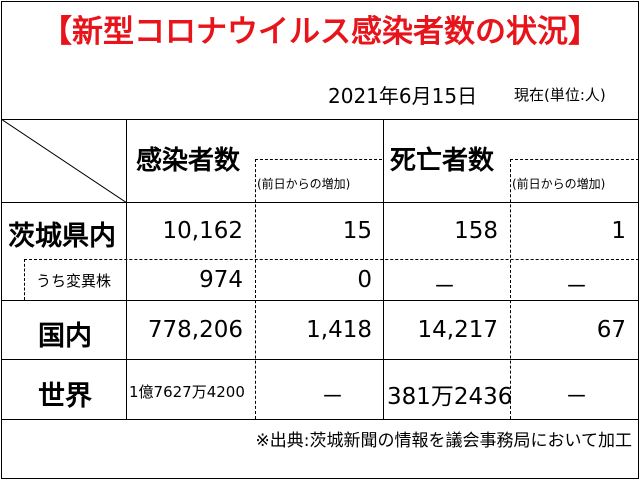  What do you see at coordinates (320, 32) in the screenshot?
I see `page-title: 【新型コロナウイルス感染者数の状況】` at bounding box center [320, 32].